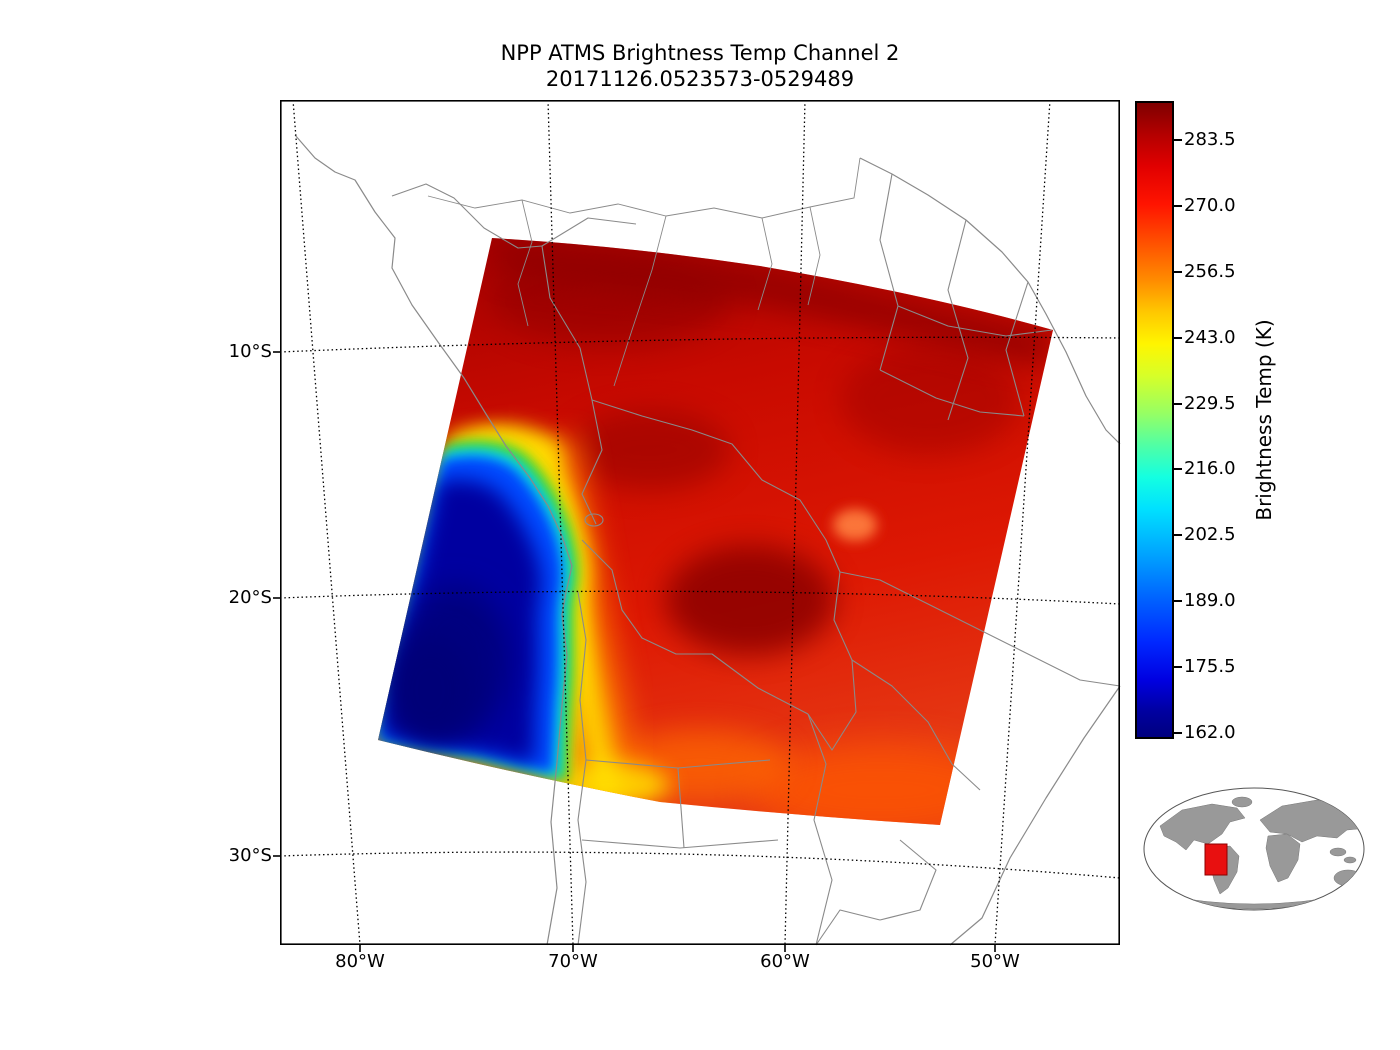 The image size is (1400, 1050). Describe the element at coordinates (360, 961) in the screenshot. I see `x-tick-label-80w: 80°W` at that location.